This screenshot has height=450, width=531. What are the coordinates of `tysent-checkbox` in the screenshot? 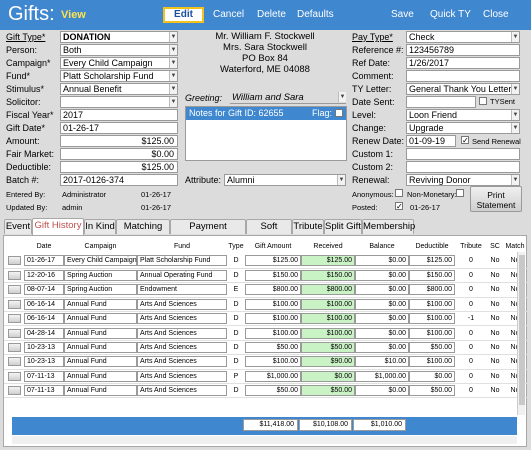 It's located at (483, 101).